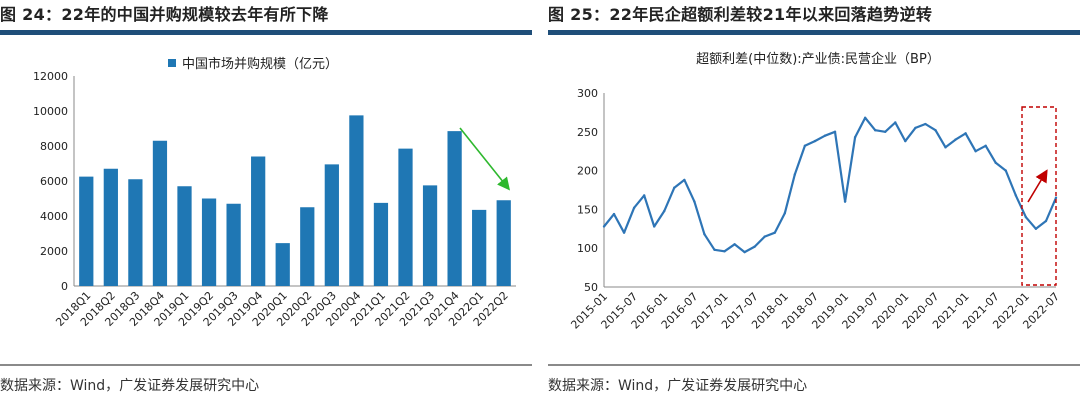 This screenshot has height=410, width=1080. Describe the element at coordinates (260, 64) in the screenshot. I see `legend-label: 中国市场并购规模（亿元）` at that location.